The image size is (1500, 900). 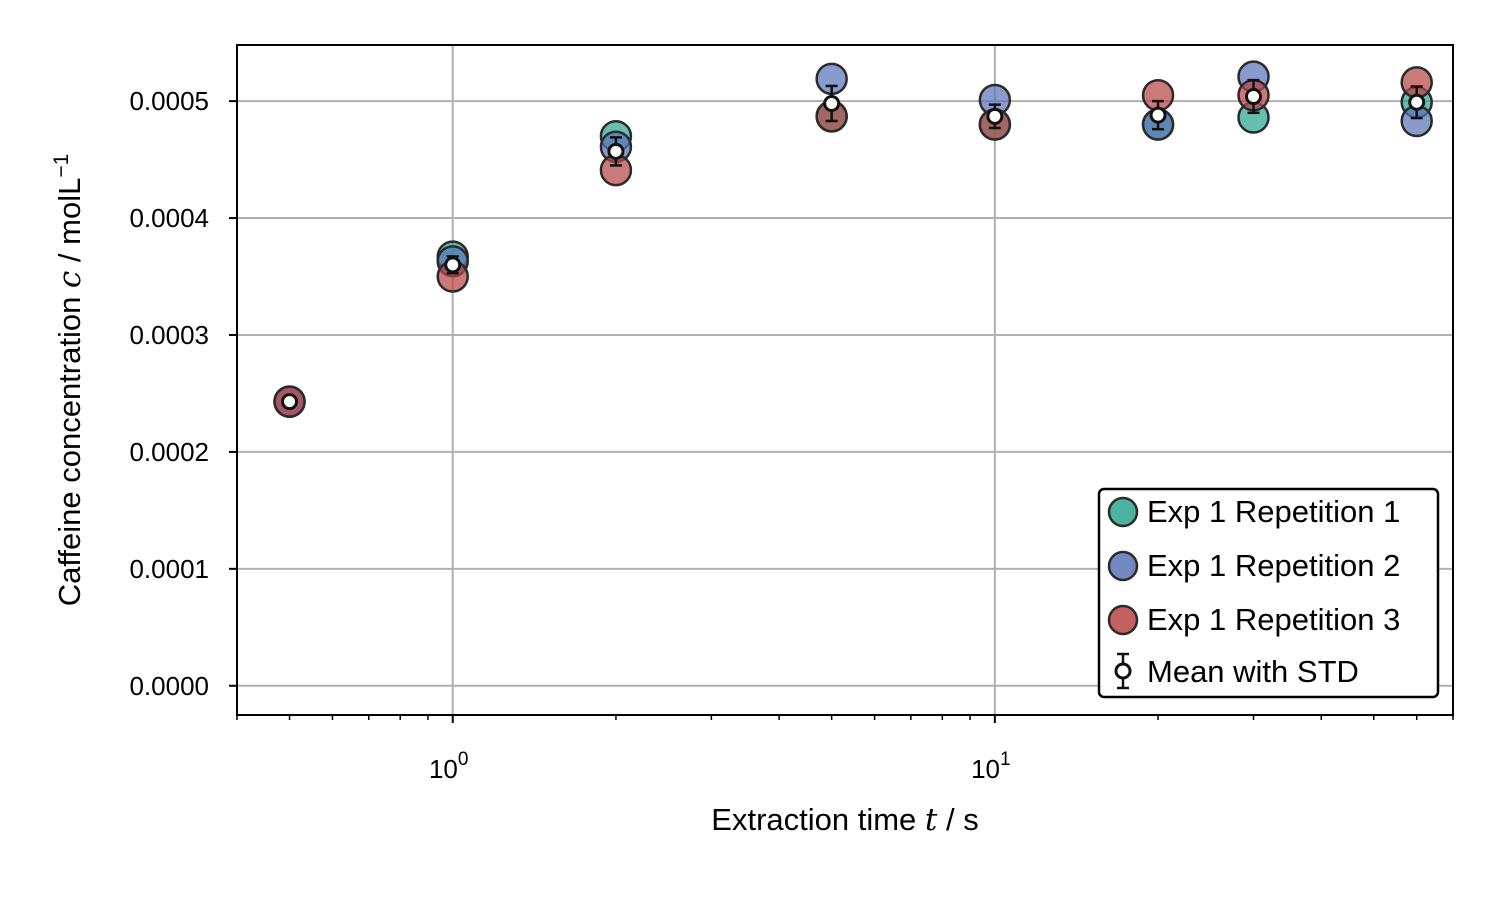 I want to click on legend-label-rep3: Exp 1 Repetition 3, so click(x=1273, y=619).